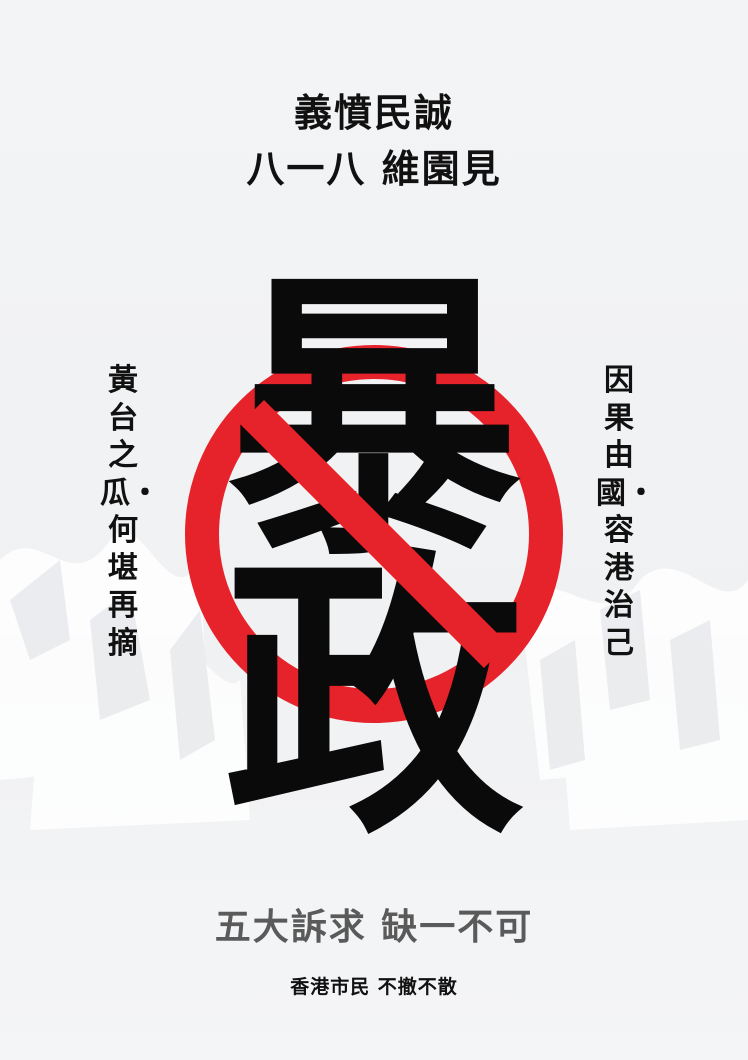 Image resolution: width=748 pixels, height=1060 pixels. Describe the element at coordinates (373, 113) in the screenshot. I see `headline-line-1: 義憤民誠` at that location.